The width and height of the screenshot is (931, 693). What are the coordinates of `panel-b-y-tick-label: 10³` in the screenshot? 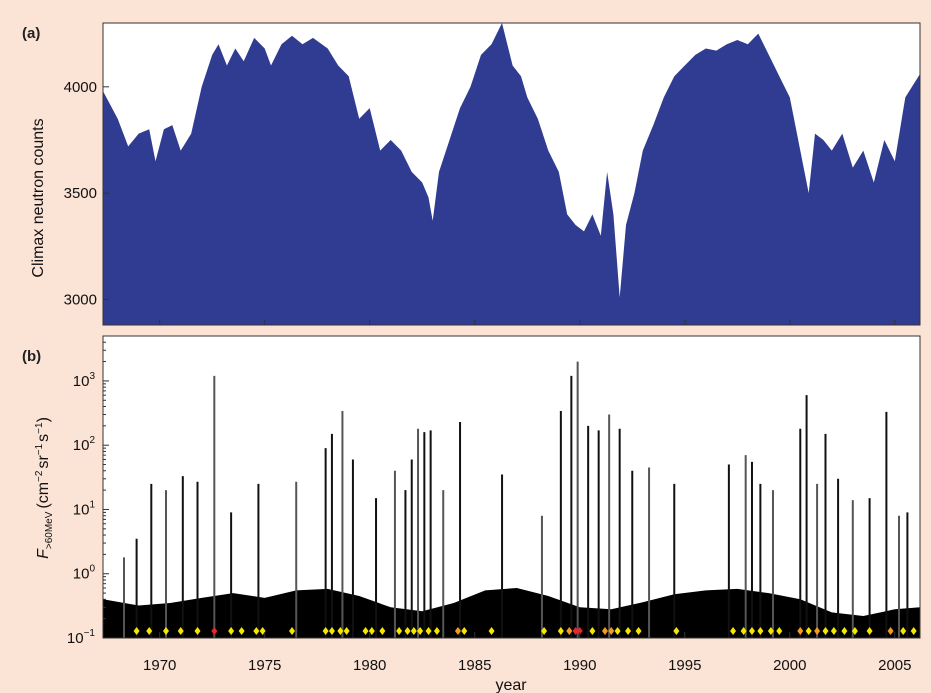 It's located at (84, 380).